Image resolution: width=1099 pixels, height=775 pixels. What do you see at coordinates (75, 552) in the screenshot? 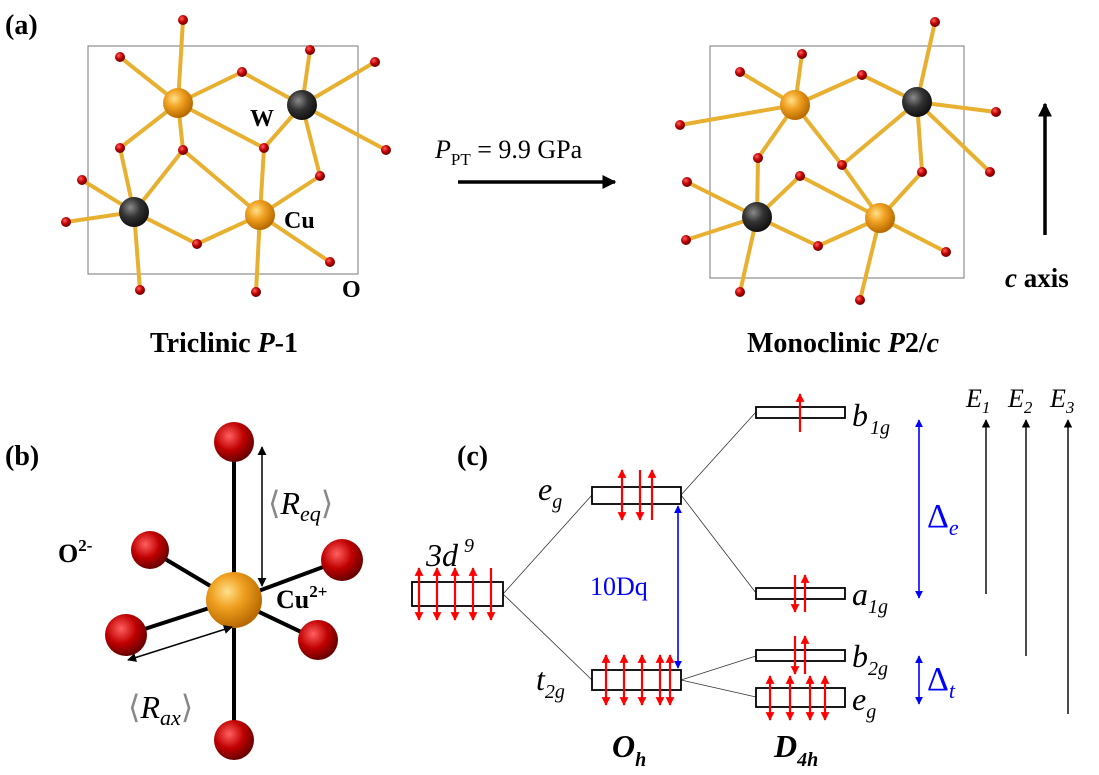
I see `oxygen-ion-label: O2-` at bounding box center [75, 552].